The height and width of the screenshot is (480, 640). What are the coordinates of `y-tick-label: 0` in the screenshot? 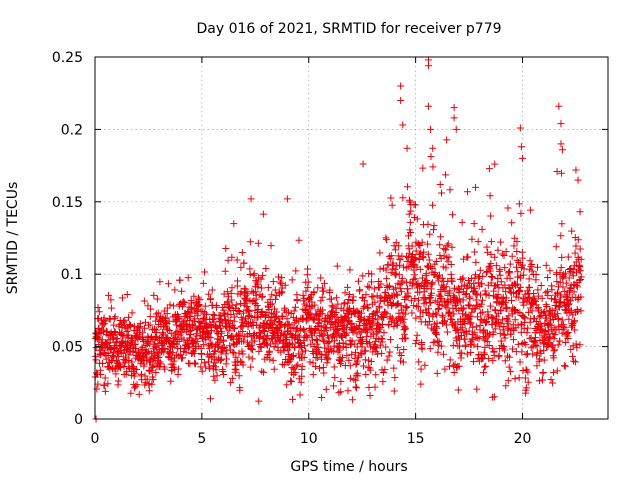 It's located at (78, 420).